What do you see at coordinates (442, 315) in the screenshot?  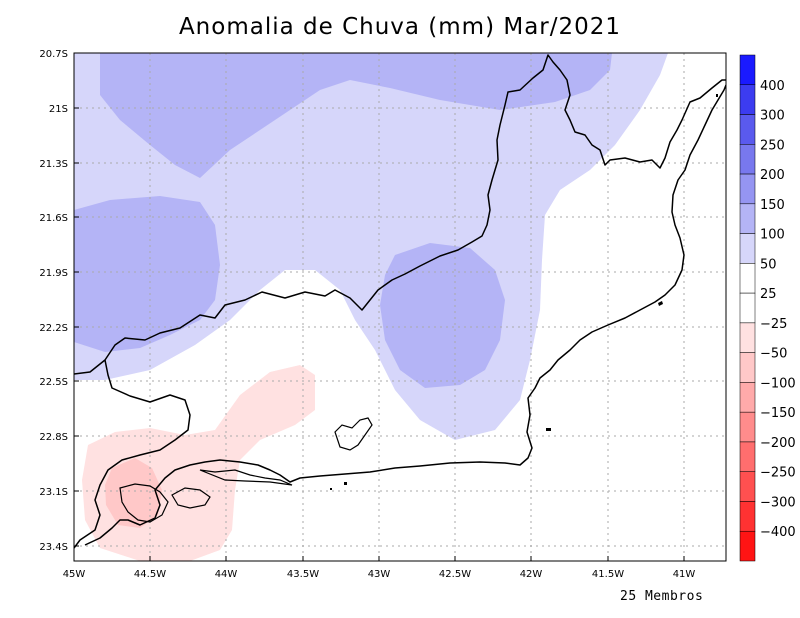 I see `anomaly-region-positive-medium-center` at bounding box center [442, 315].